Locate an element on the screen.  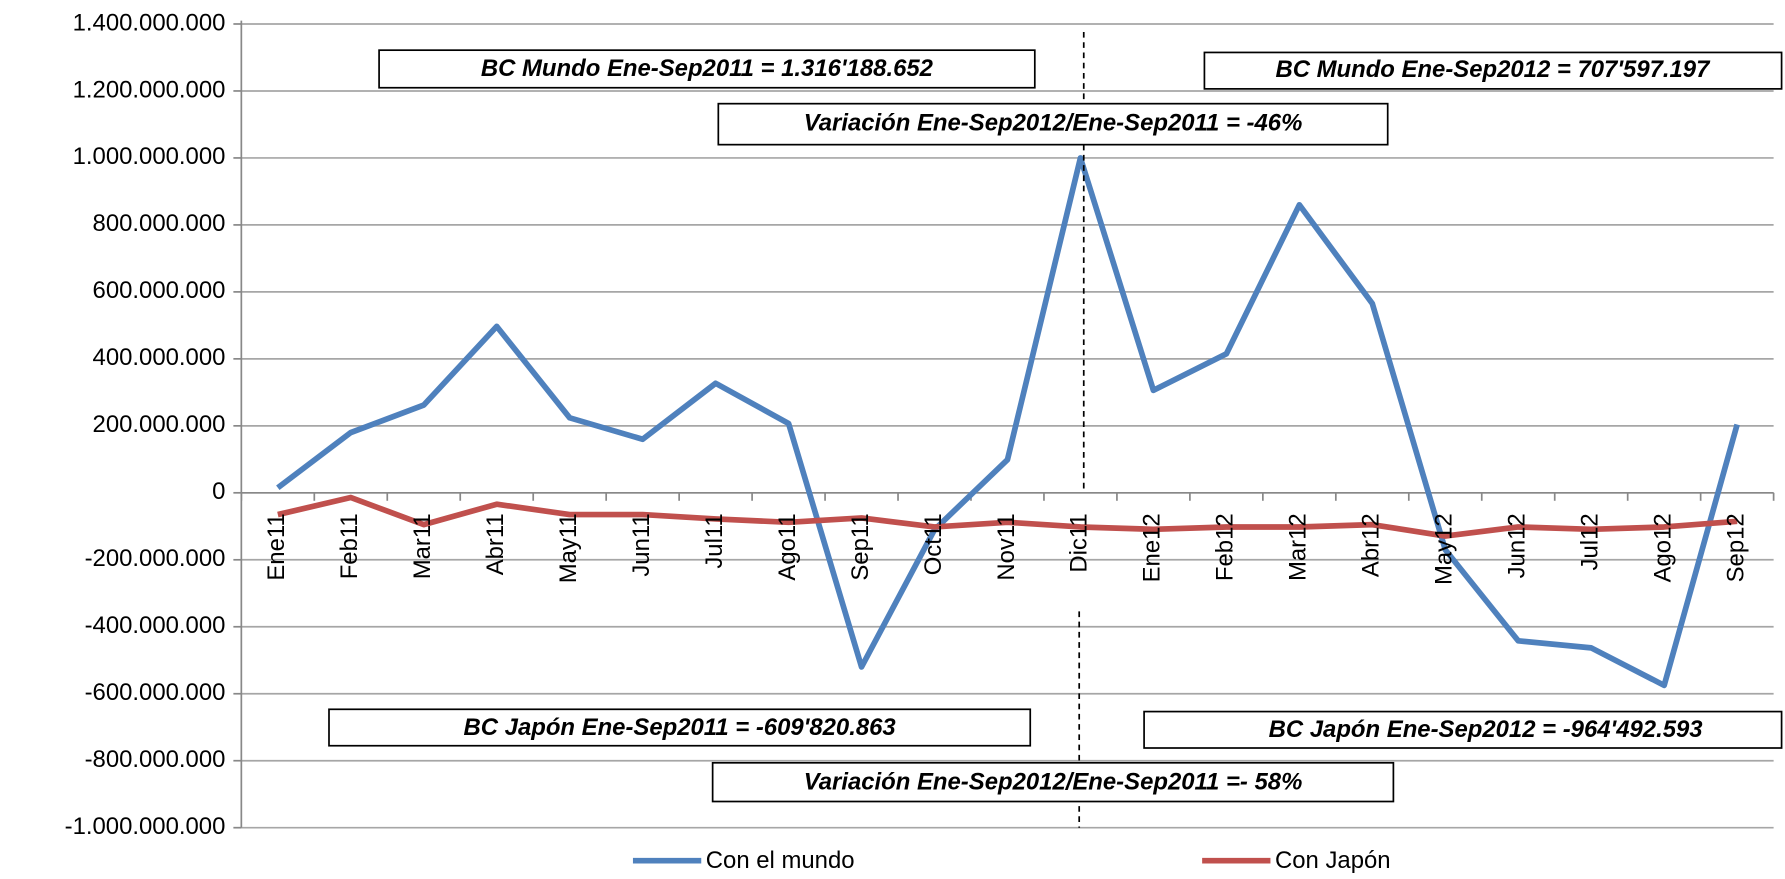
y-tick-label: 1.400.000.000 is located at coordinates (149, 22).